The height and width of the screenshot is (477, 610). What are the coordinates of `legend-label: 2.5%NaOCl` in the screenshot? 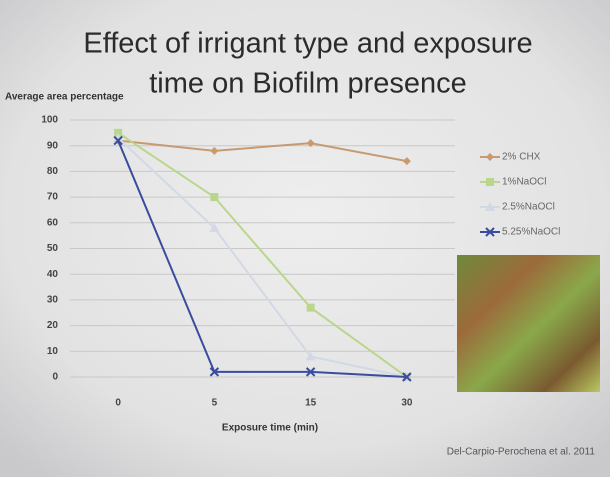 It's located at (528, 207).